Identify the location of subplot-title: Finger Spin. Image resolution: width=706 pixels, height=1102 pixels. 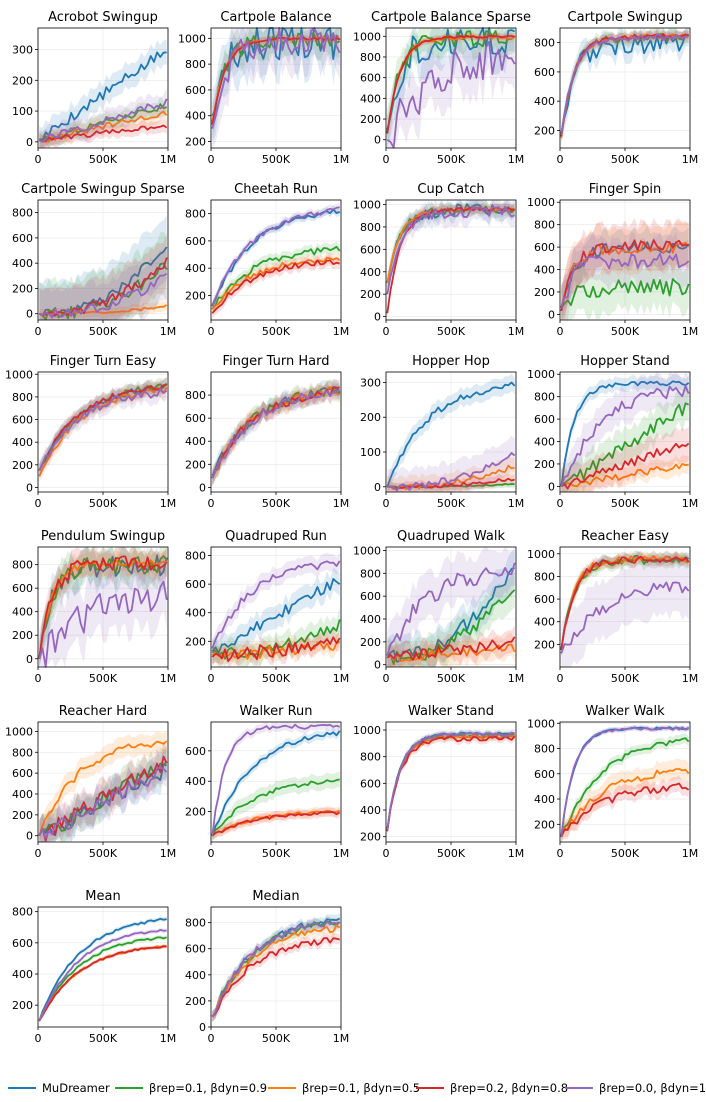
(625, 189).